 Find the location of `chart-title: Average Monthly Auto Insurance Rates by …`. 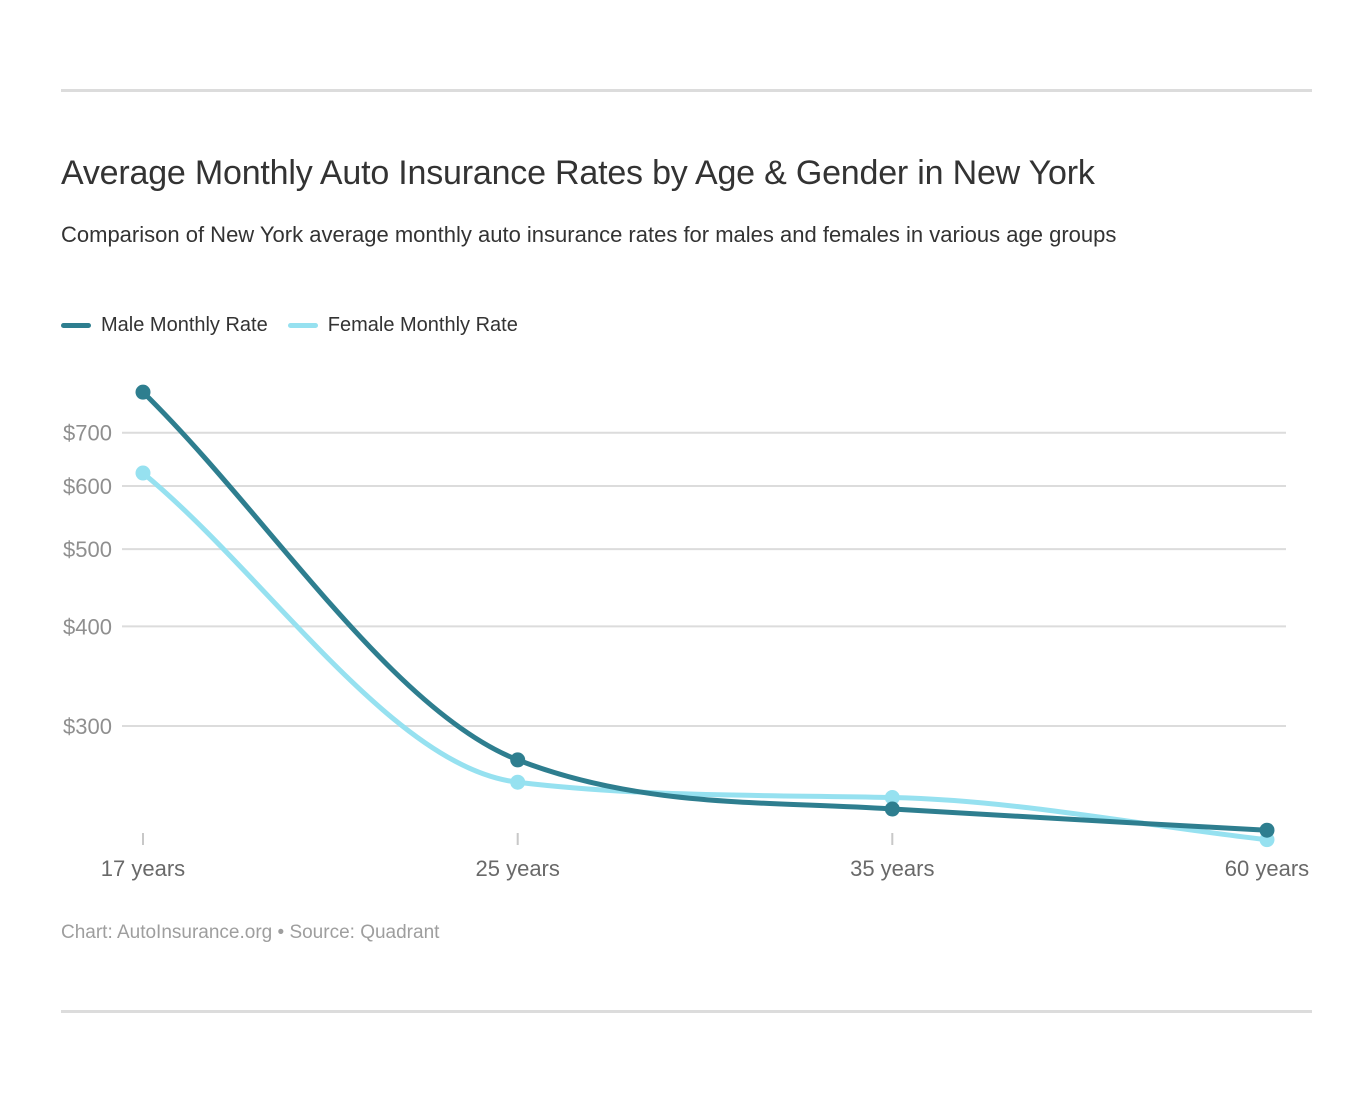

chart-title: Average Monthly Auto Insurance Rates by … is located at coordinates (578, 173).